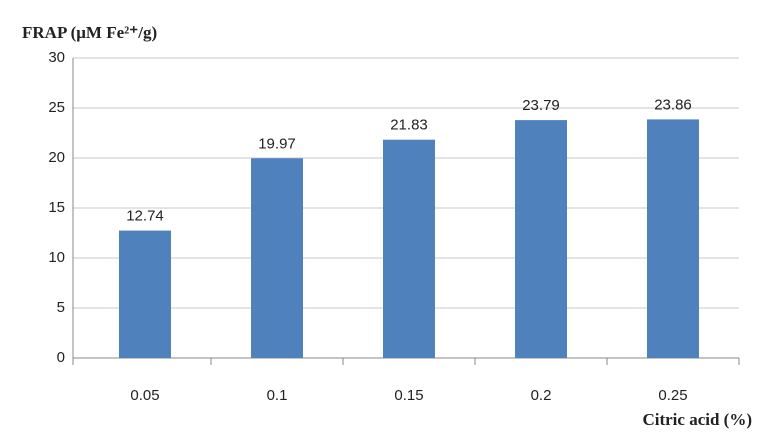 This screenshot has height=443, width=768. What do you see at coordinates (56, 57) in the screenshot?
I see `y-tick-label: 30` at bounding box center [56, 57].